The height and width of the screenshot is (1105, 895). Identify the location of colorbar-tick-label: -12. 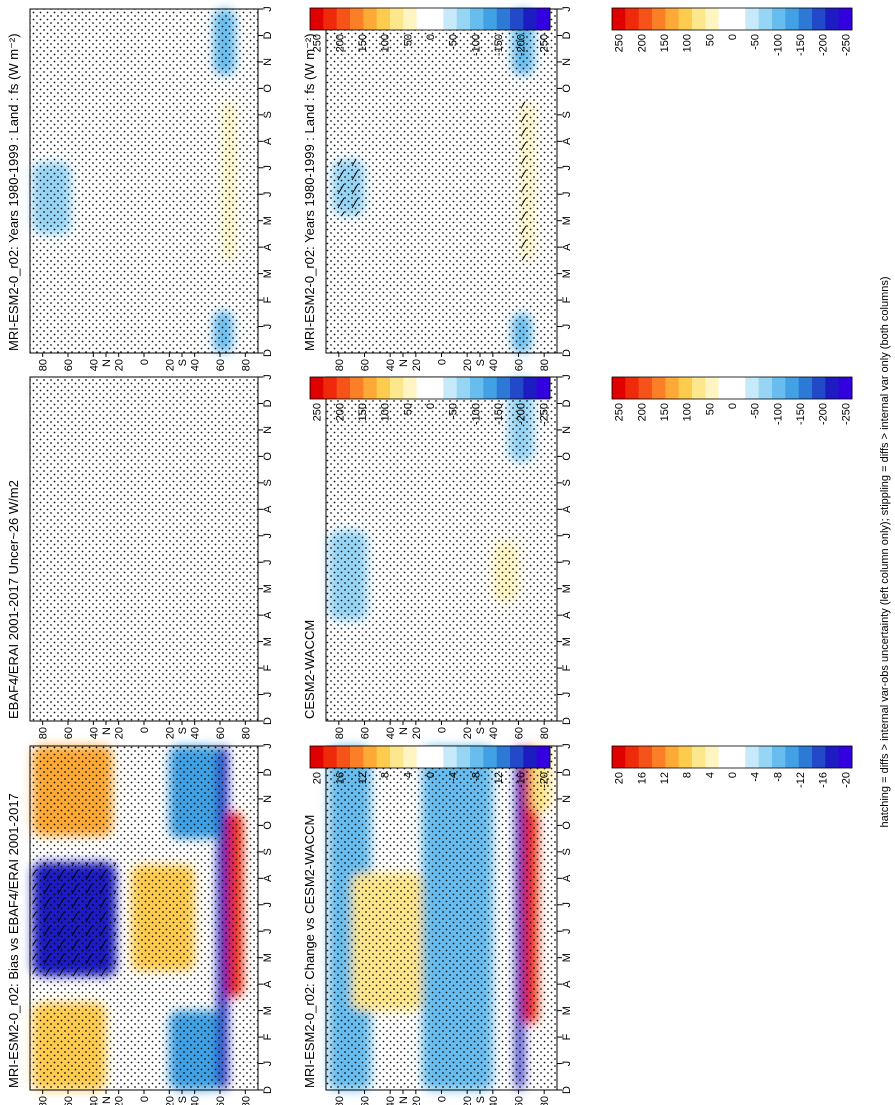
(801, 780).